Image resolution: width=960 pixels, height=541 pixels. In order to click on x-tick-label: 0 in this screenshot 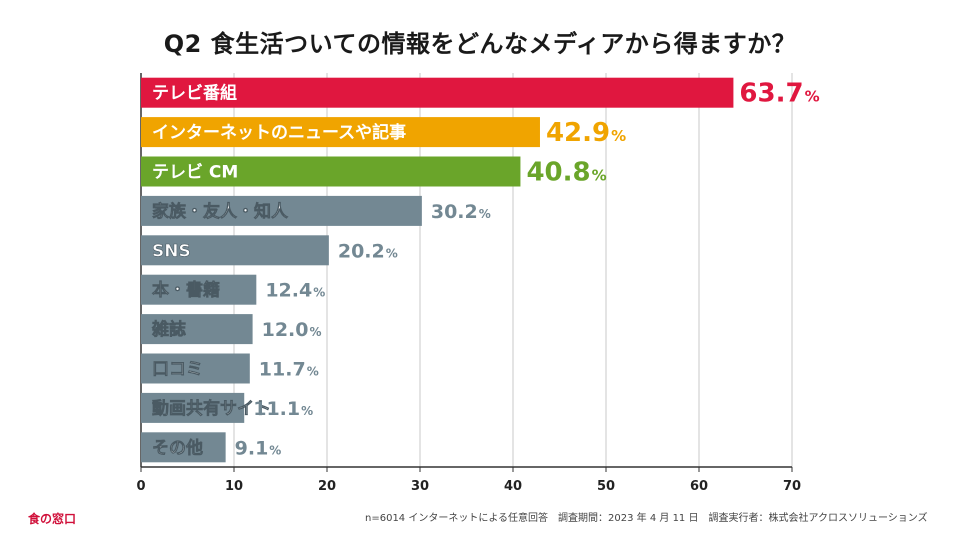, I will do `click(140, 486)`.